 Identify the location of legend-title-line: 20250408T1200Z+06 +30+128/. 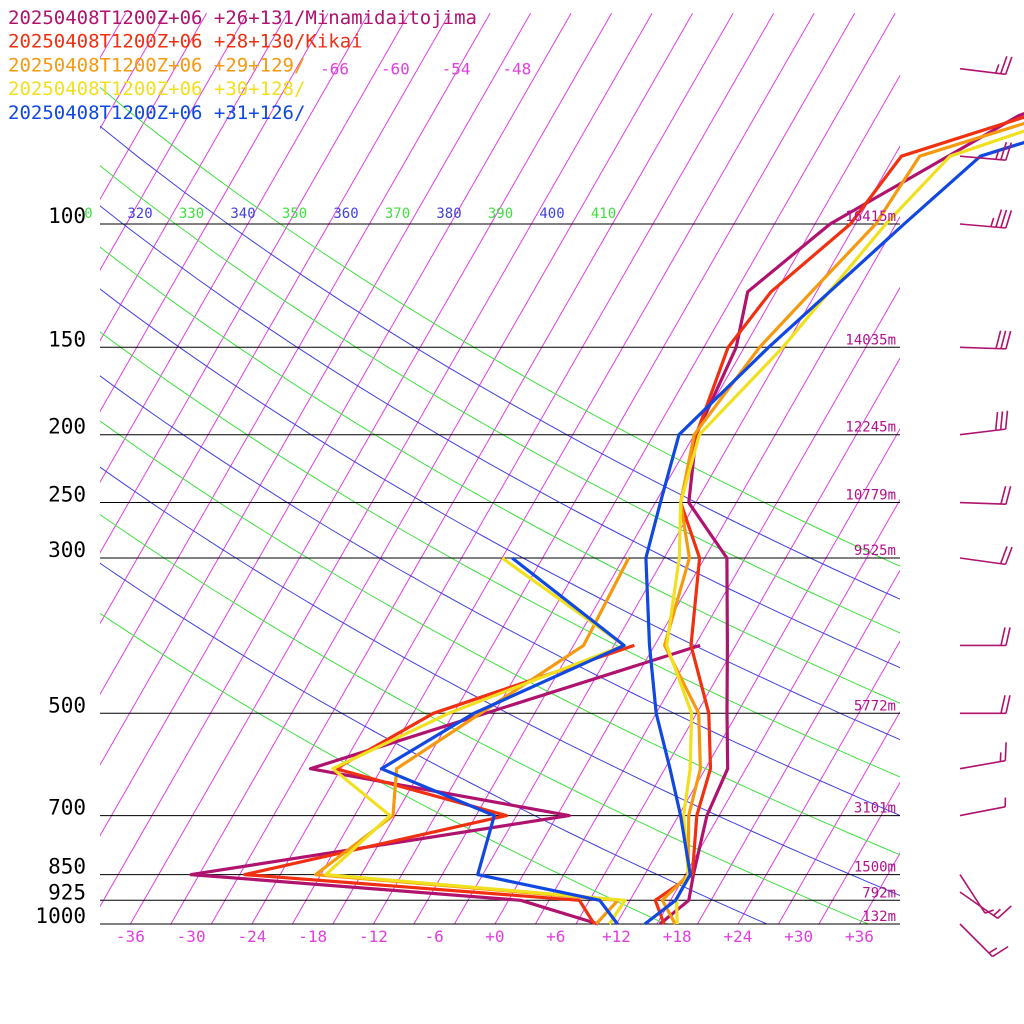
(156, 89).